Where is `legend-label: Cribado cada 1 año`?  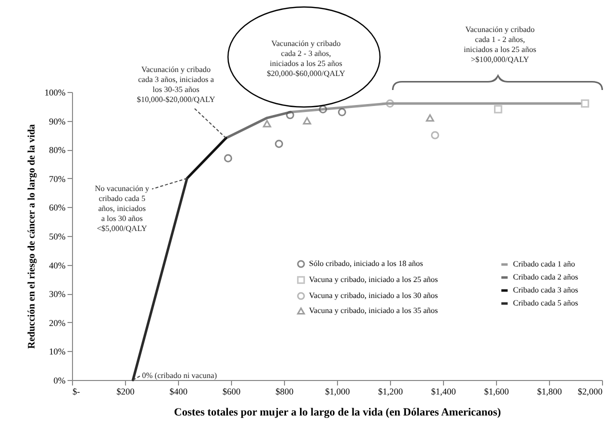
legend-label: Cribado cada 1 año is located at coordinates (544, 264).